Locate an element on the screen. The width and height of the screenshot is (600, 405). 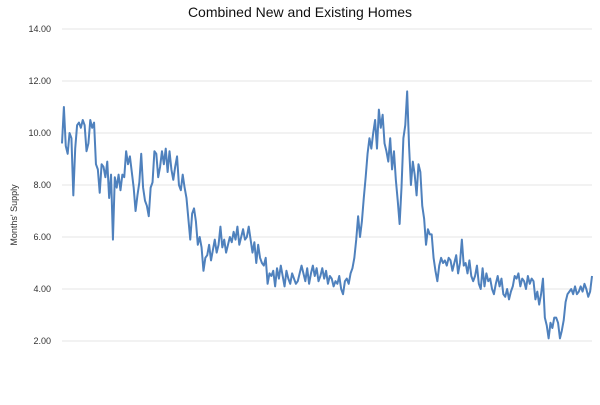
chart-title: Combined New and Existing Homes is located at coordinates (300, 12).